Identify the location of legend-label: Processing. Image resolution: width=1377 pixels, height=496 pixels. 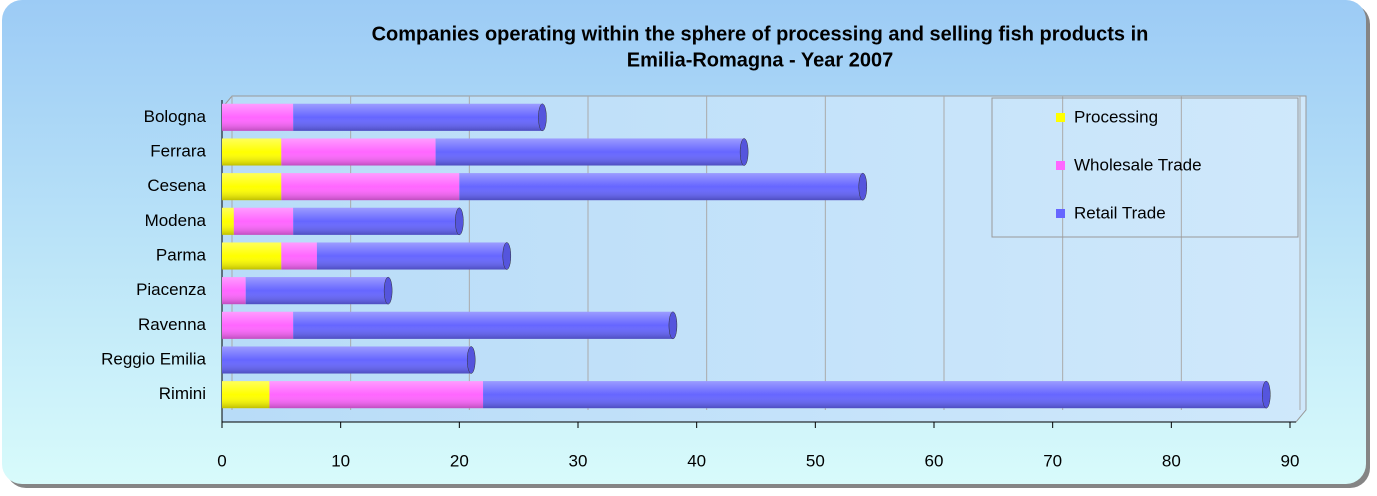
(1116, 116).